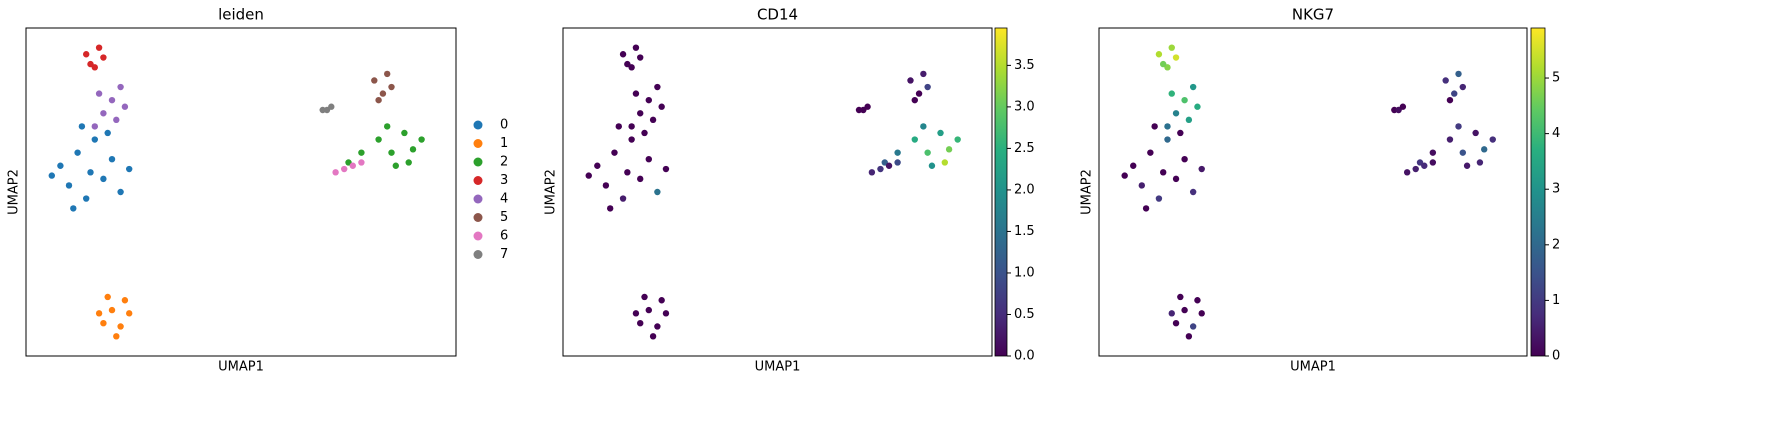 Image resolution: width=1767 pixels, height=430 pixels. I want to click on legend-label: 5, so click(504, 217).